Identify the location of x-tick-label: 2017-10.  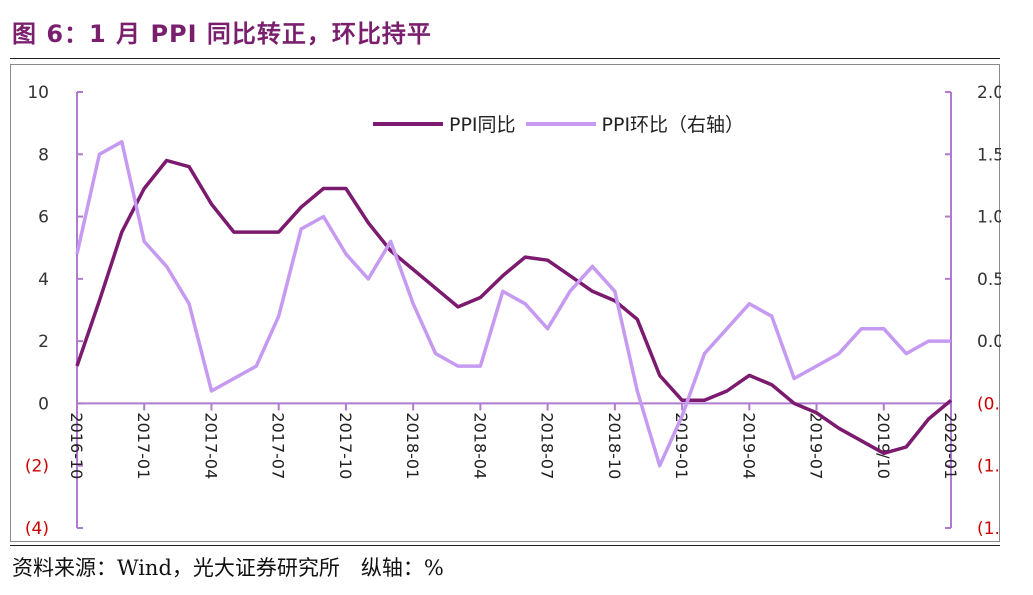
(345, 445).